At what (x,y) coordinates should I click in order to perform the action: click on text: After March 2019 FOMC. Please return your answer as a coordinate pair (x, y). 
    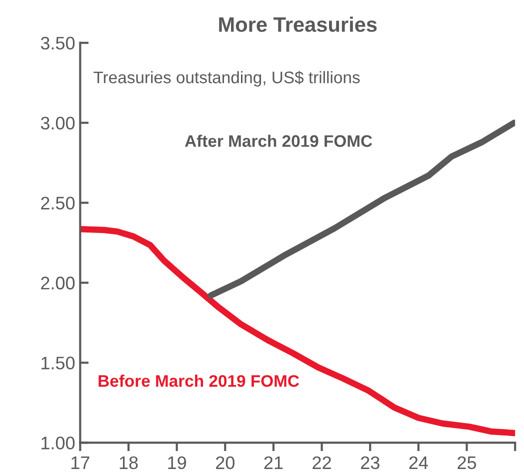
    Looking at the image, I should click on (278, 140).